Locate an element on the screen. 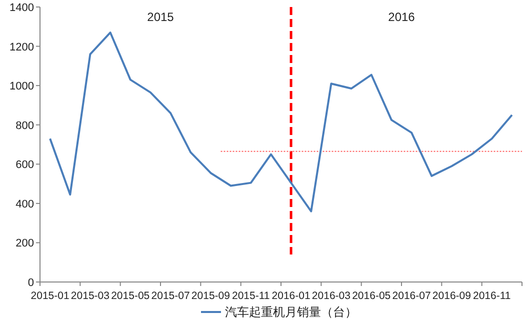 This screenshot has height=323, width=525. y-tick-label: 1200 is located at coordinates (22, 47).